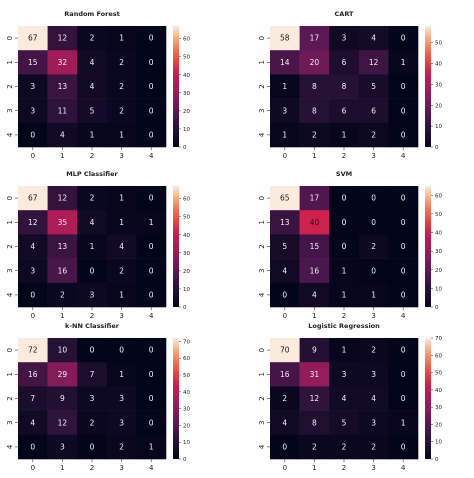  Describe the element at coordinates (186, 112) in the screenshot. I see `colorbar-tick-label: 20` at that location.